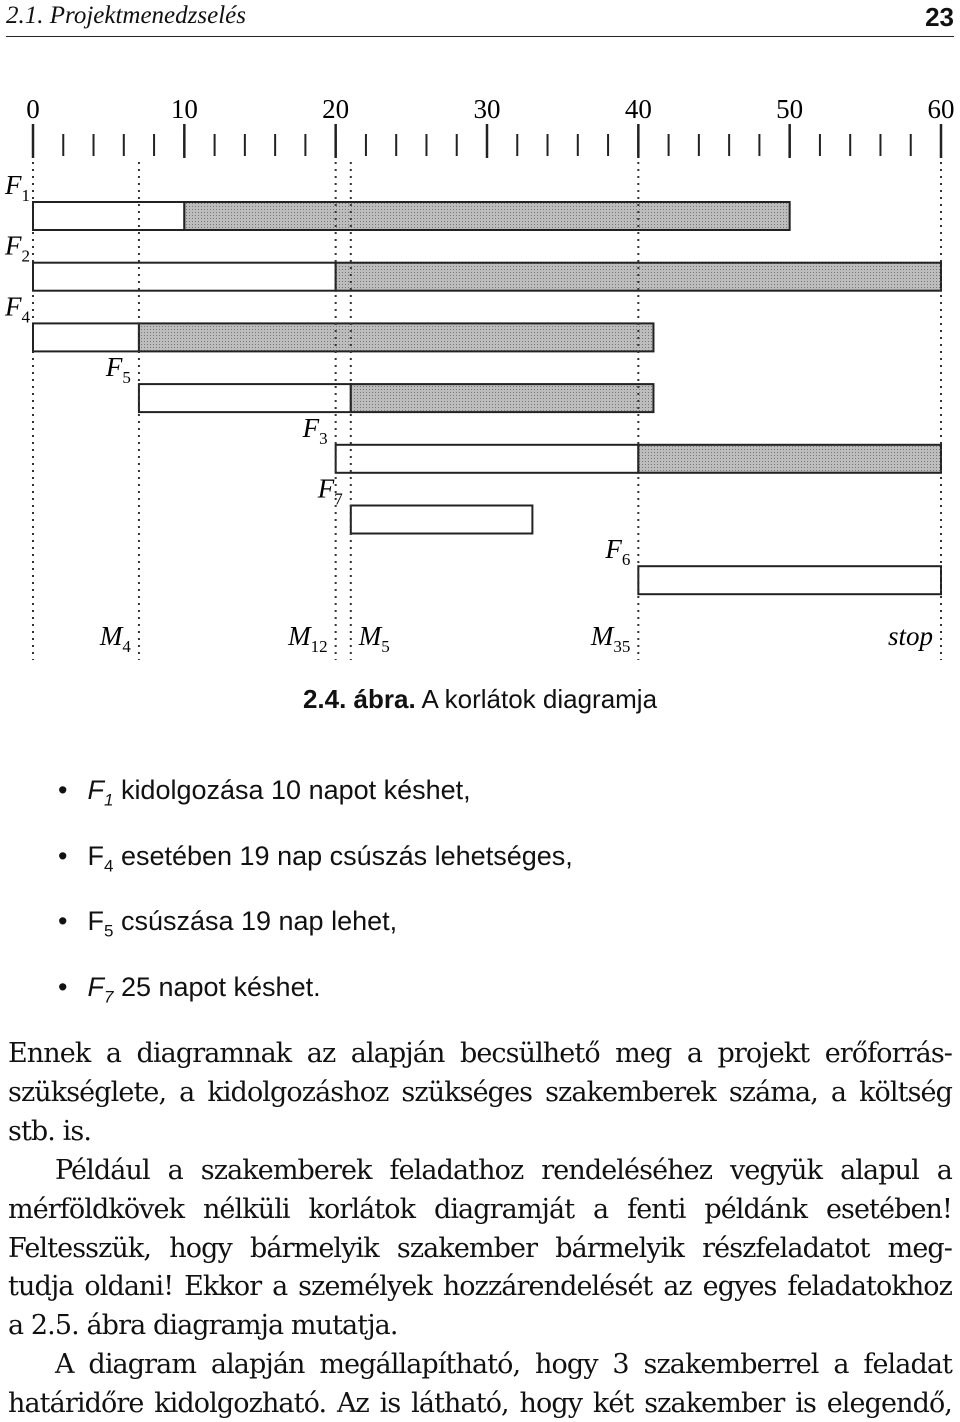  What do you see at coordinates (385, 646) in the screenshot?
I see `milestone-name-sub: 5` at bounding box center [385, 646].